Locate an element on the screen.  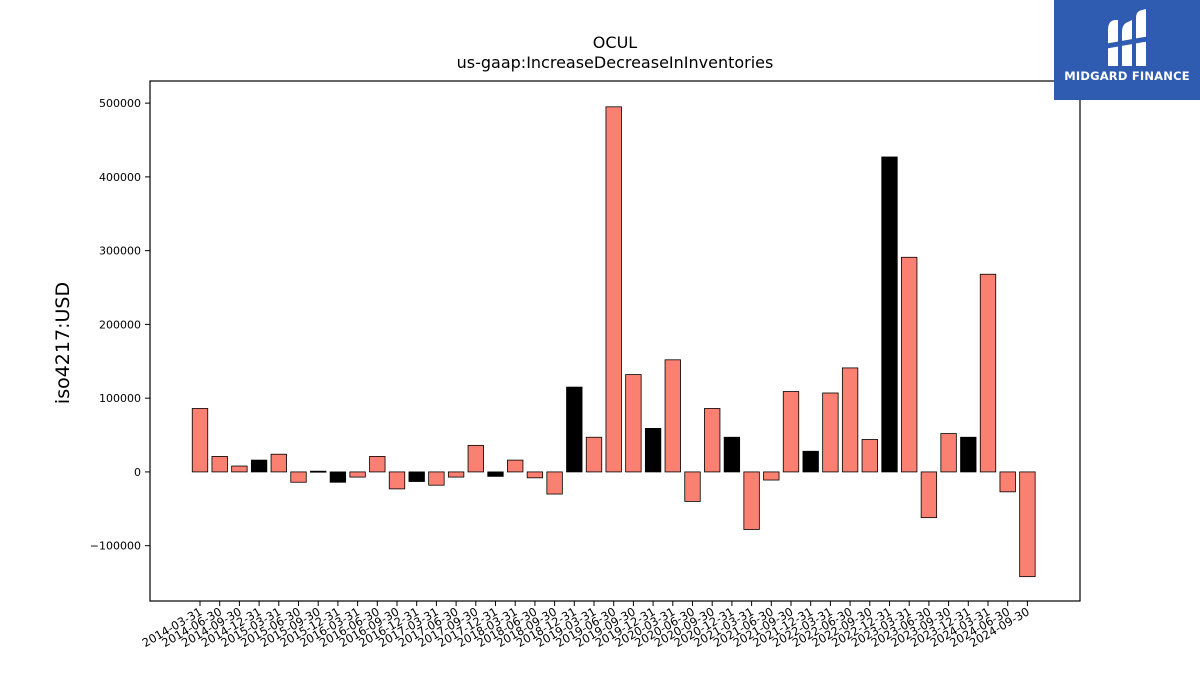
chart-title: OCUL is located at coordinates (615, 42).